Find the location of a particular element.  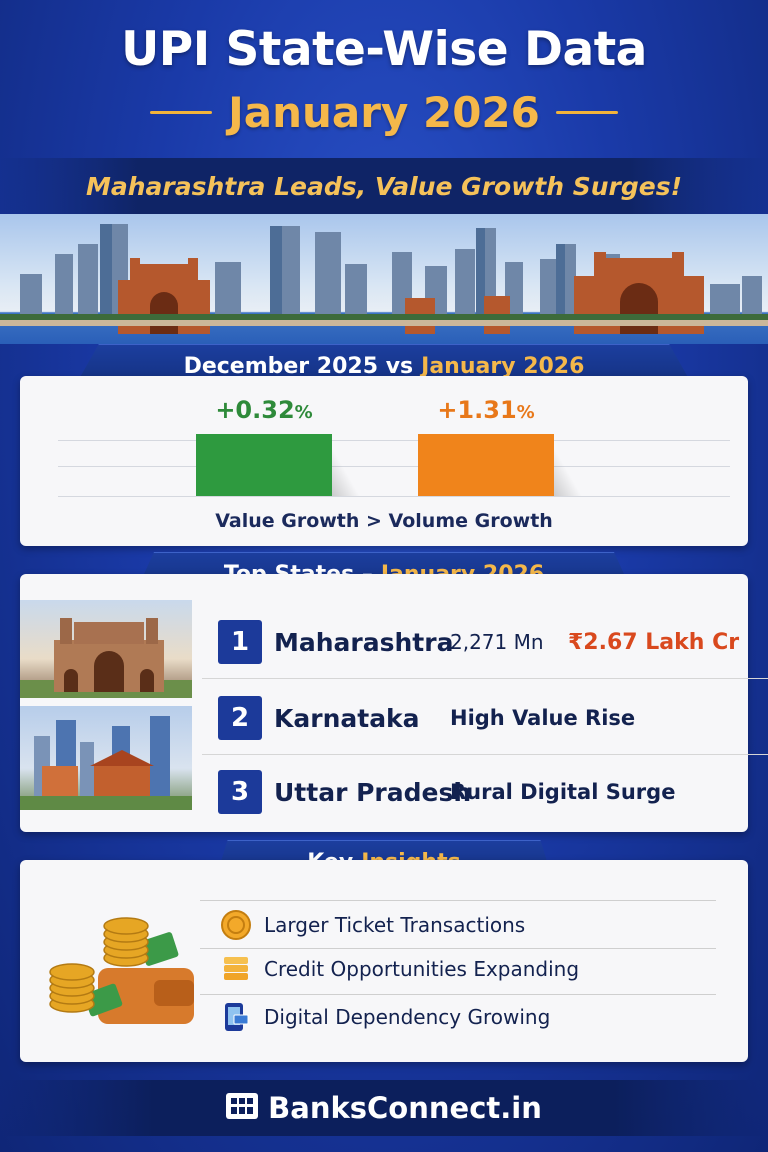

tagline-banner: Maharashtra Leads, Value Growth Surges! is located at coordinates (384, 186).